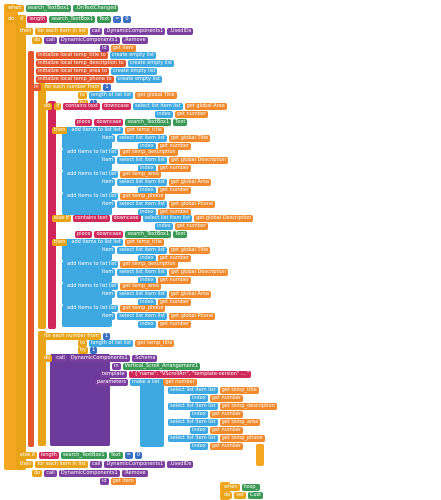 This screenshot has width=441, height=500. What do you see at coordinates (192, 204) in the screenshot?
I see `block-label: get global Phone` at bounding box center [192, 204].